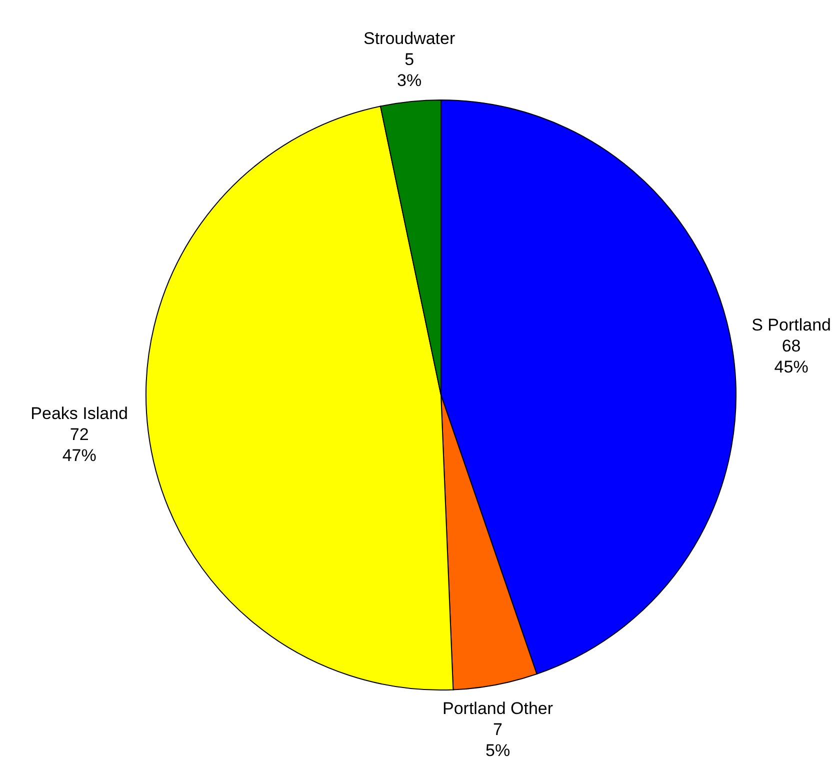 The image size is (839, 774). What do you see at coordinates (791, 356) in the screenshot?
I see `data-label: 68 45%` at bounding box center [791, 356].